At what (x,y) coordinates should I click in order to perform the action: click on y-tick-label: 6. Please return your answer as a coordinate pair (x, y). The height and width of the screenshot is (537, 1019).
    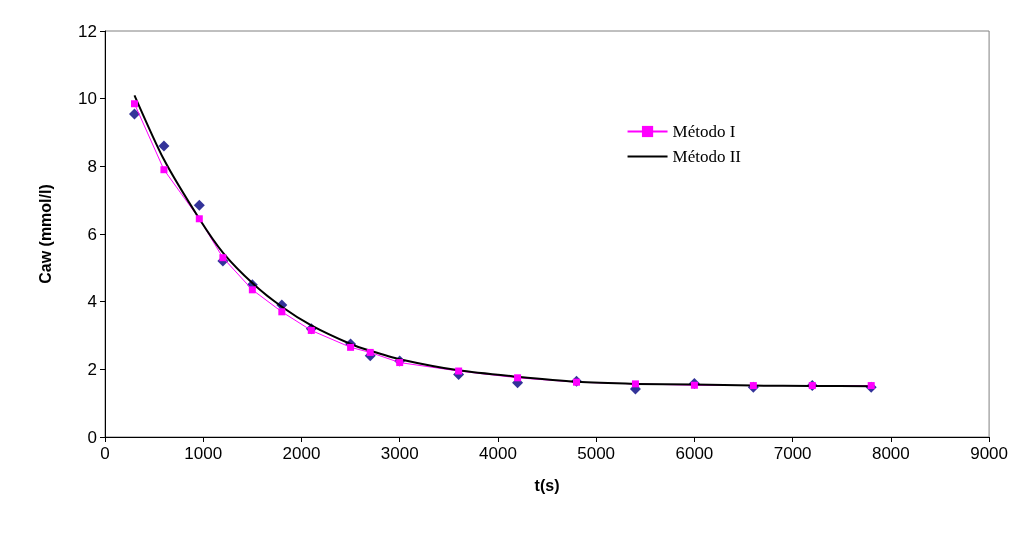
    Looking at the image, I should click on (92, 234).